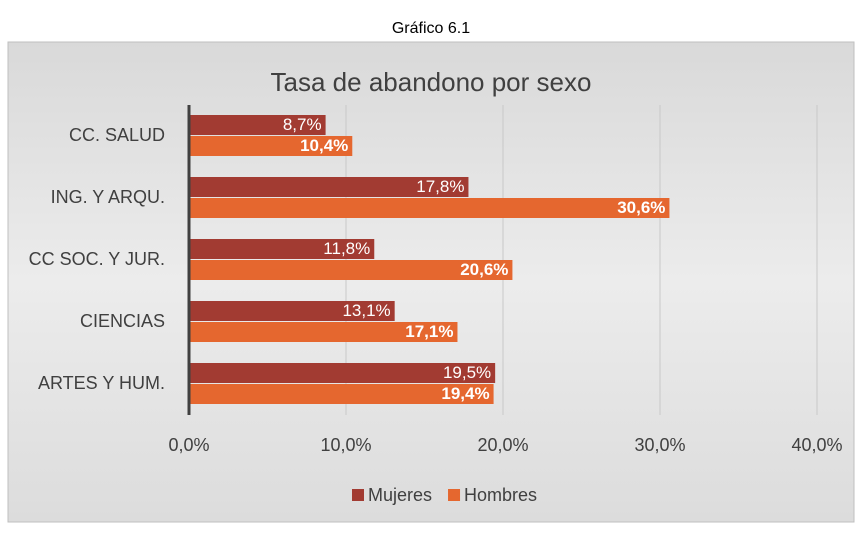 The height and width of the screenshot is (535, 862). What do you see at coordinates (108, 197) in the screenshot?
I see `y-tick-label: ING. Y ARQU.` at bounding box center [108, 197].